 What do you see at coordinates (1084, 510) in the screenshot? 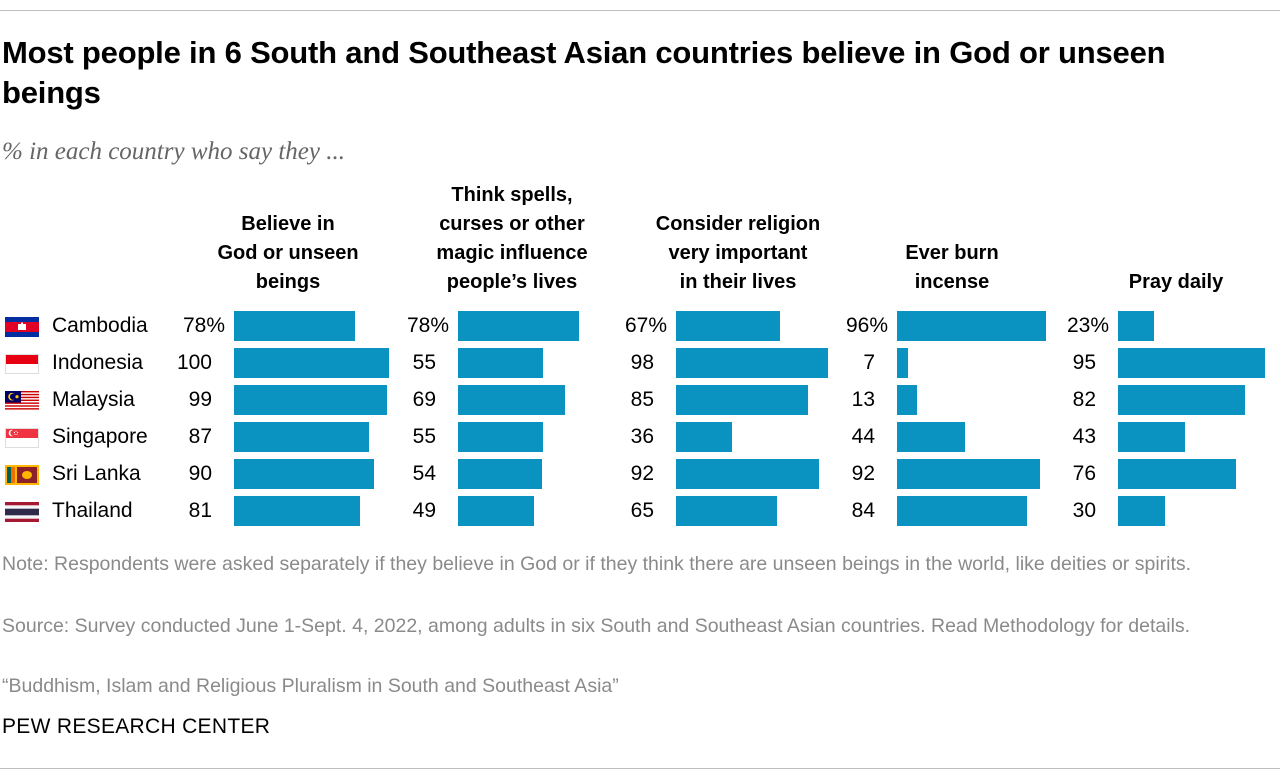
I see `data-label: 30` at bounding box center [1084, 510].